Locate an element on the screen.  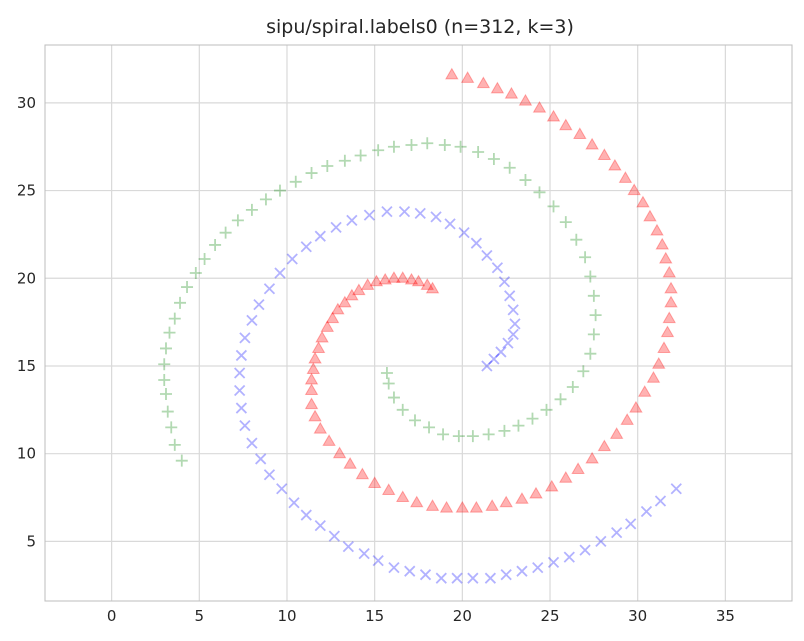
x-tick-label: 30 is located at coordinates (637, 616).